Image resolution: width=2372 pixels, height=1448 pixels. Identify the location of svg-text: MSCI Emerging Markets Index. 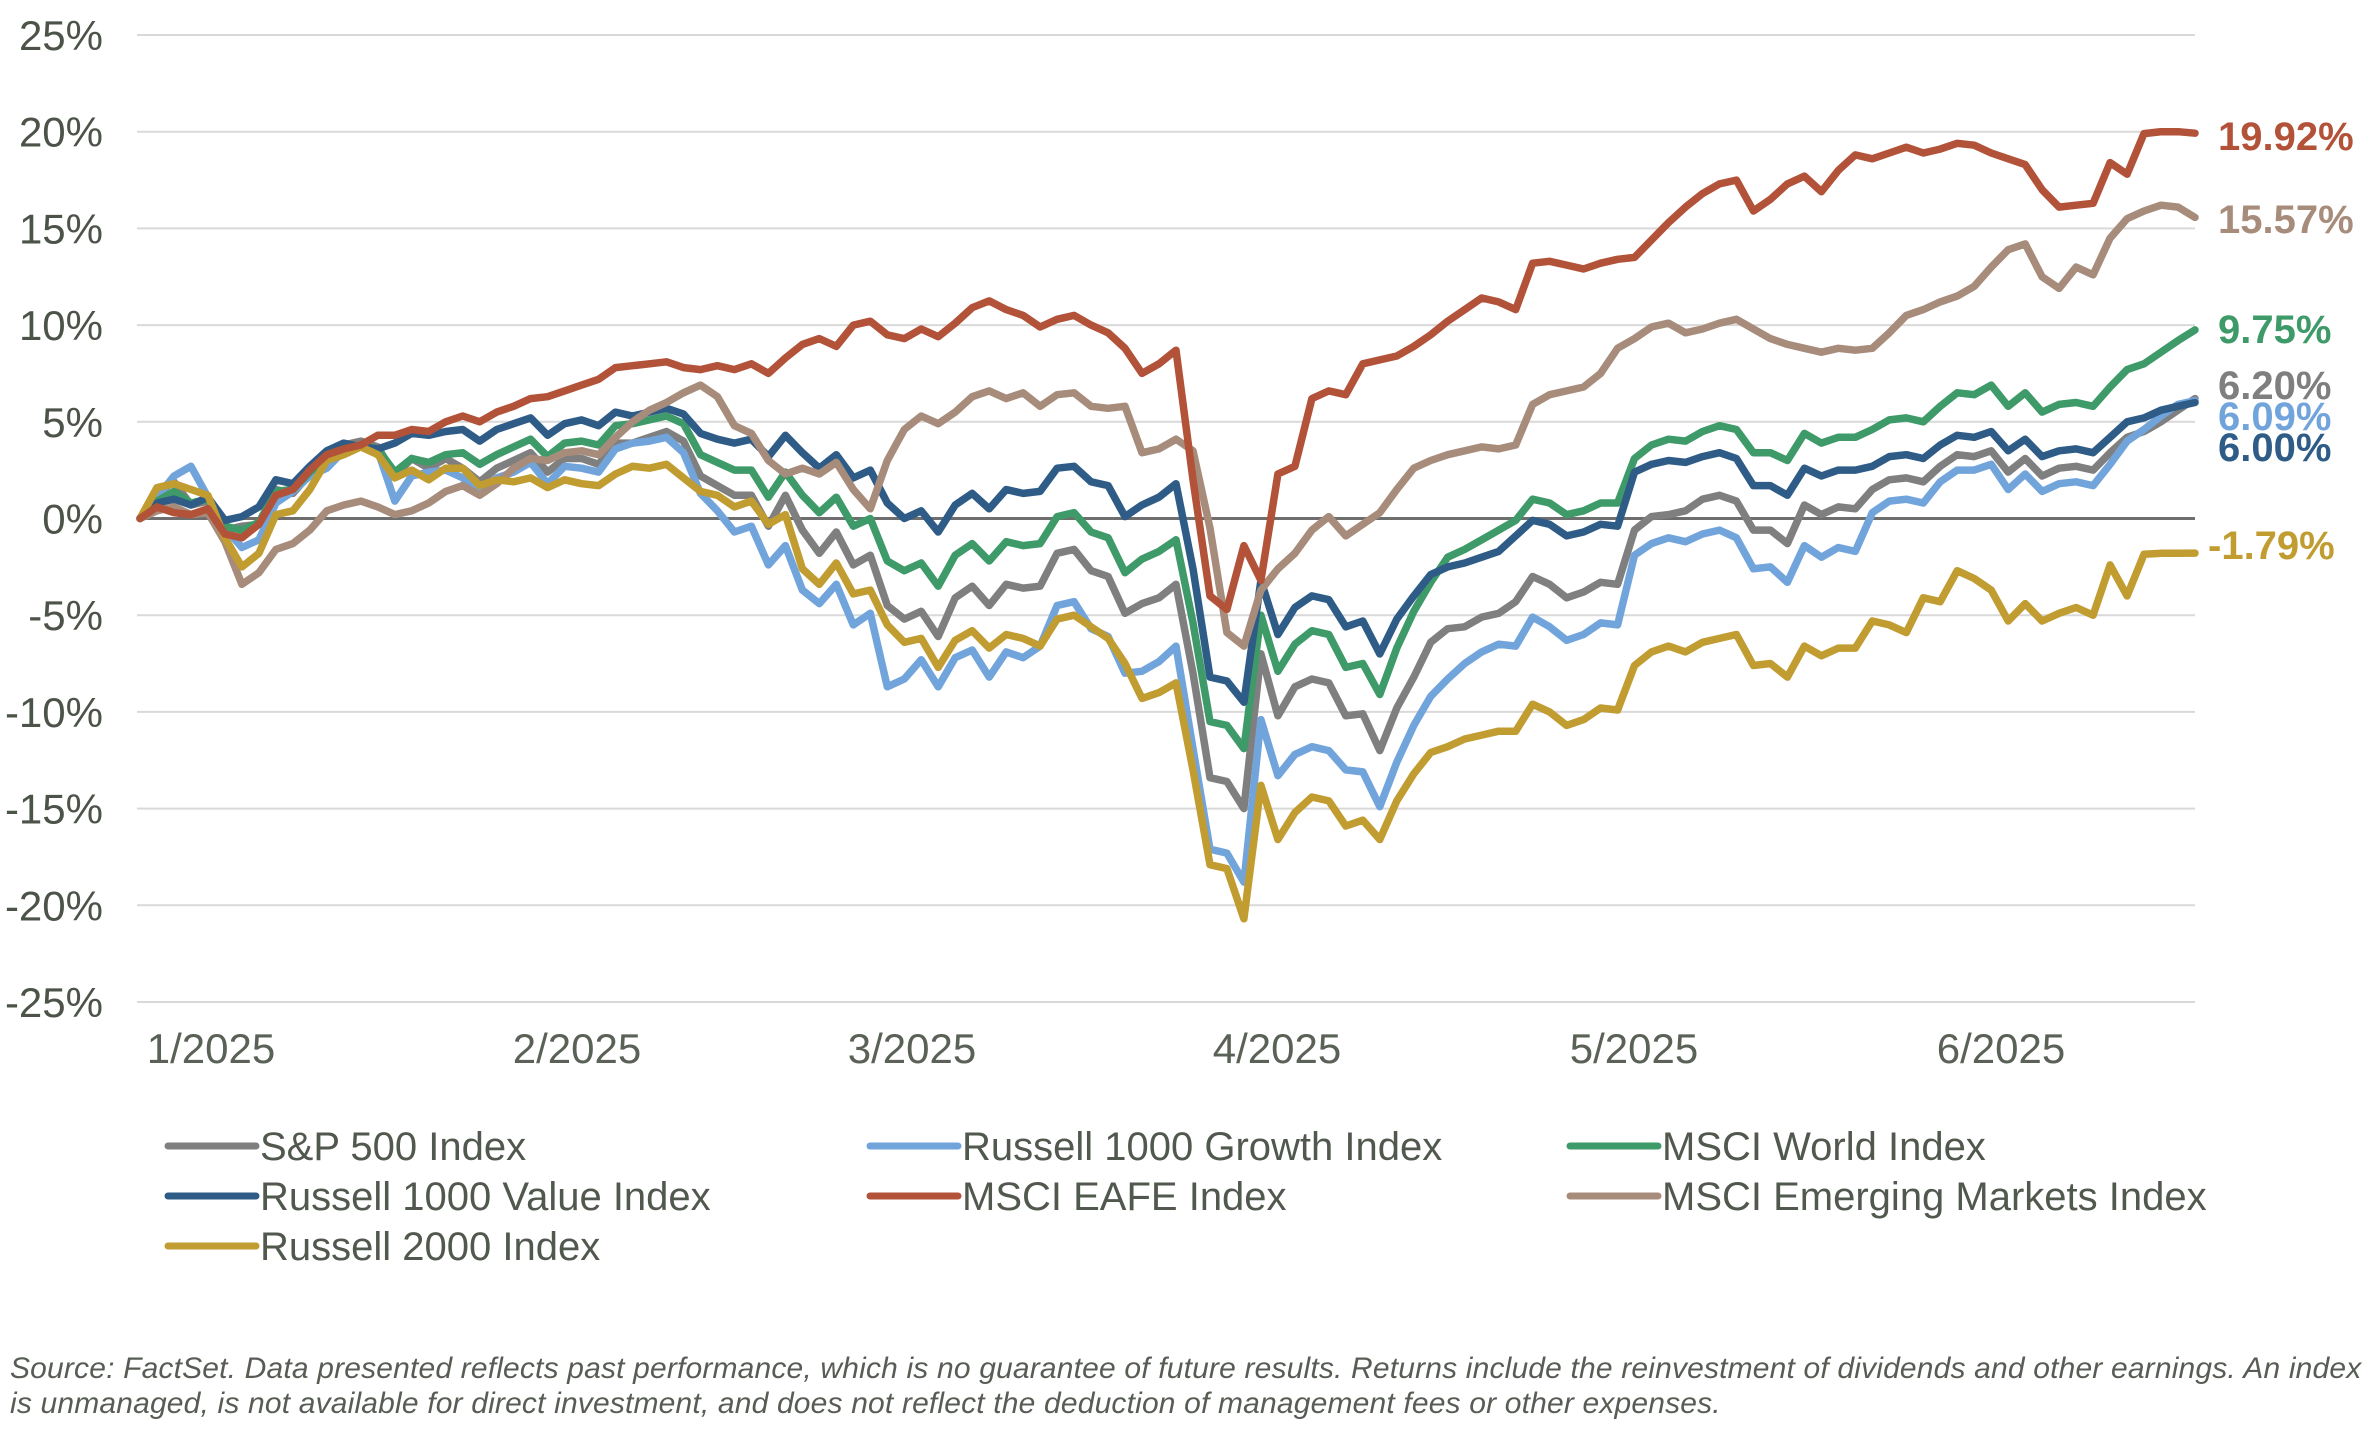
(1934, 1197).